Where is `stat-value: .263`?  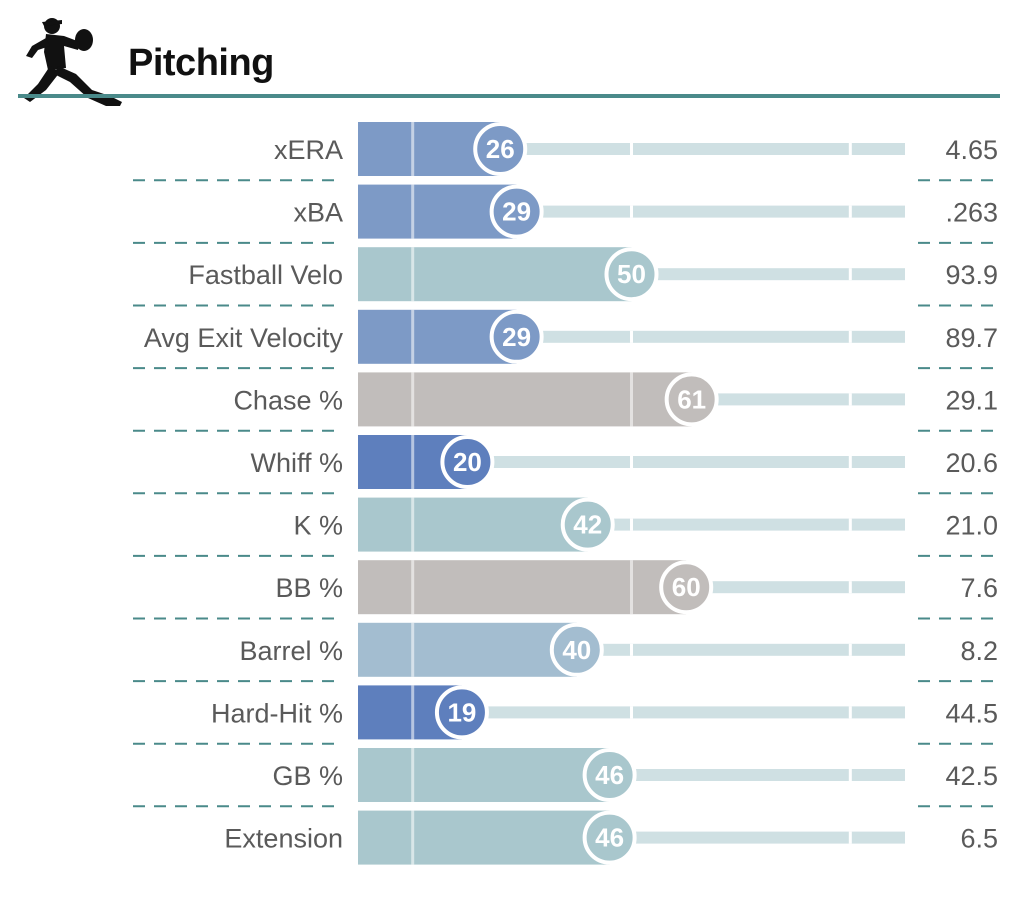 stat-value: .263 is located at coordinates (971, 213).